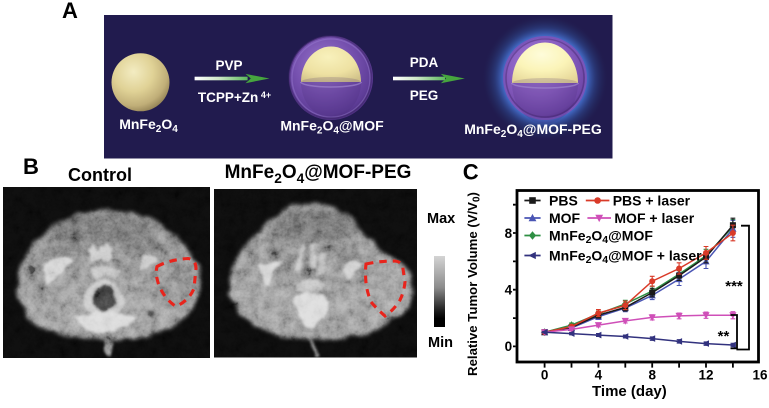  What do you see at coordinates (148, 125) in the screenshot?
I see `svg-text: MnFe2O4` at bounding box center [148, 125].